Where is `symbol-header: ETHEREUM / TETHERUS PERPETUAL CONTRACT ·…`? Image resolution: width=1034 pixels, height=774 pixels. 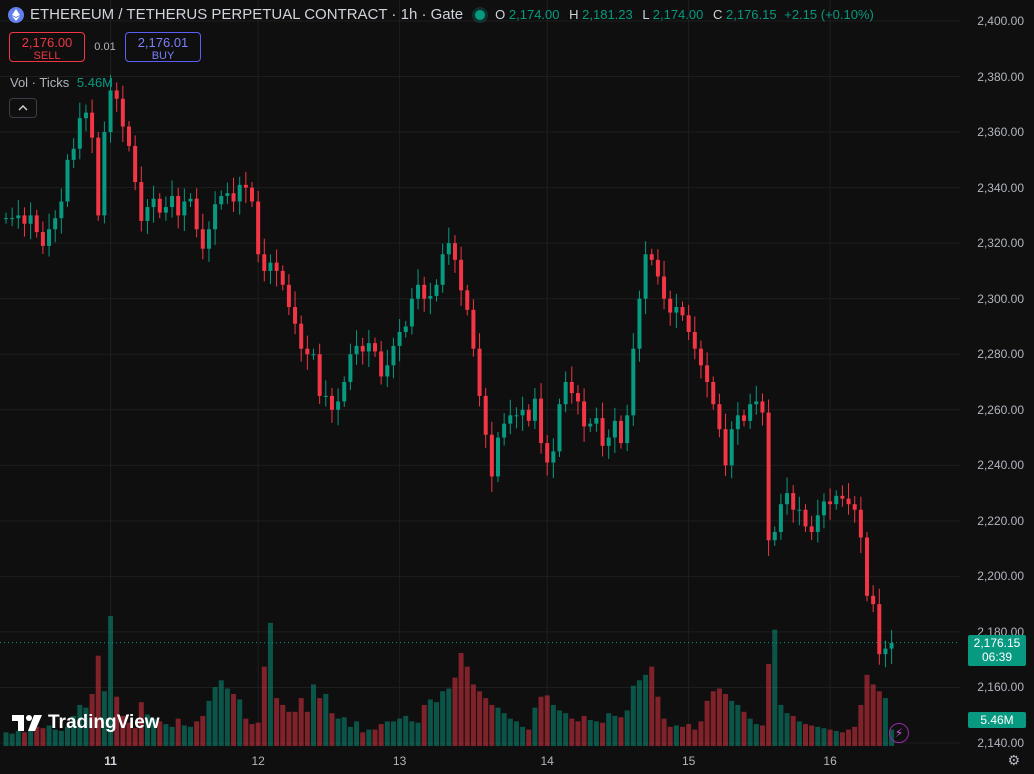 symbol-header: ETHEREUM / TETHERUS PERPETUAL CONTRACT ·… is located at coordinates (441, 14).